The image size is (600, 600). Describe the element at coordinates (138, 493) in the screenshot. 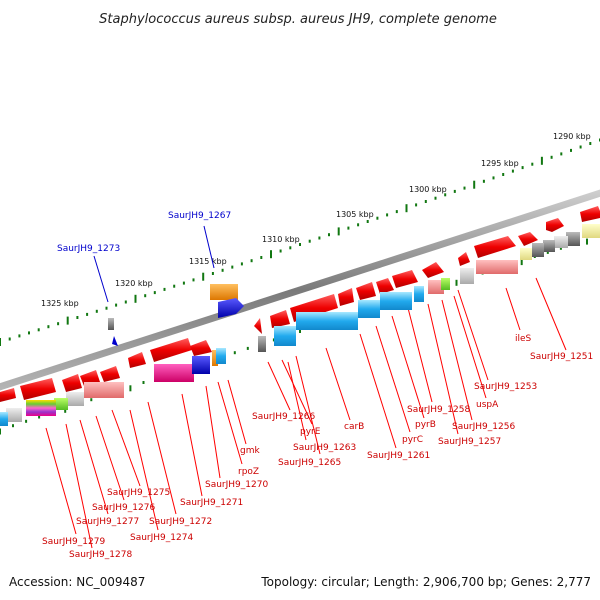

I see `gene-label-saurjh9-1275: SaurJH9_1275` at that location.